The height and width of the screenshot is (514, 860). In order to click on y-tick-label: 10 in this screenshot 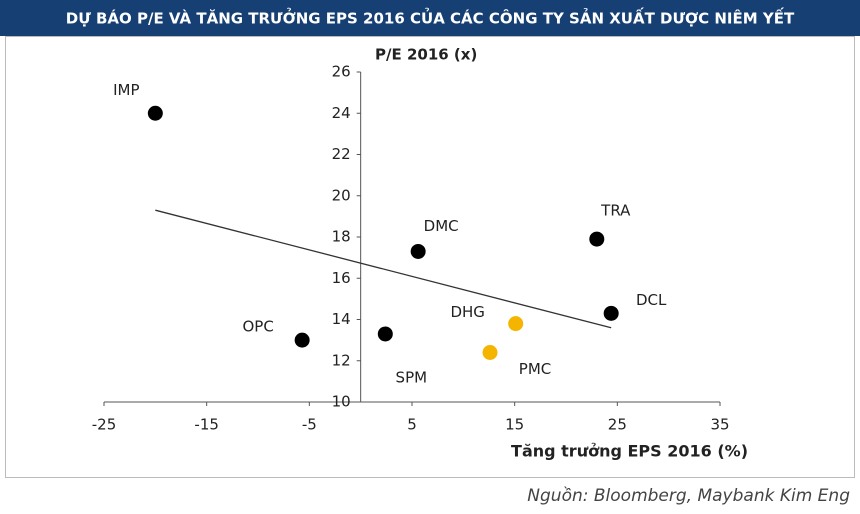, I will do `click(341, 402)`.